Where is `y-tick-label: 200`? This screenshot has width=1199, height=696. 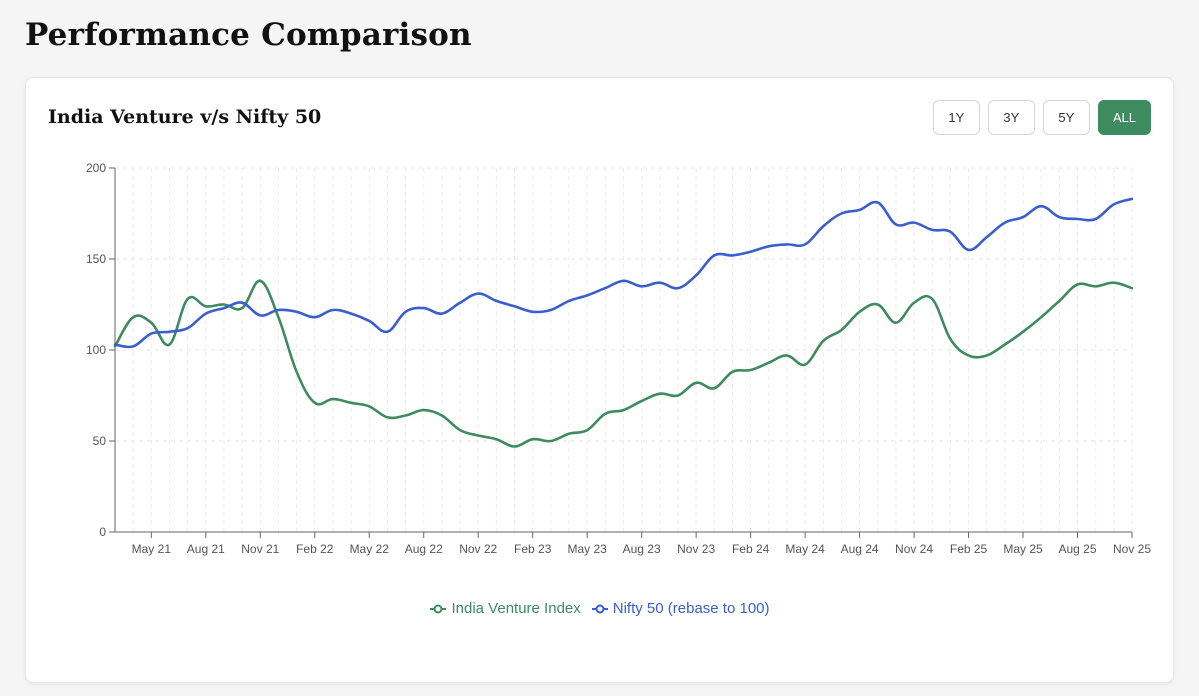
y-tick-label: 200 is located at coordinates (96, 168).